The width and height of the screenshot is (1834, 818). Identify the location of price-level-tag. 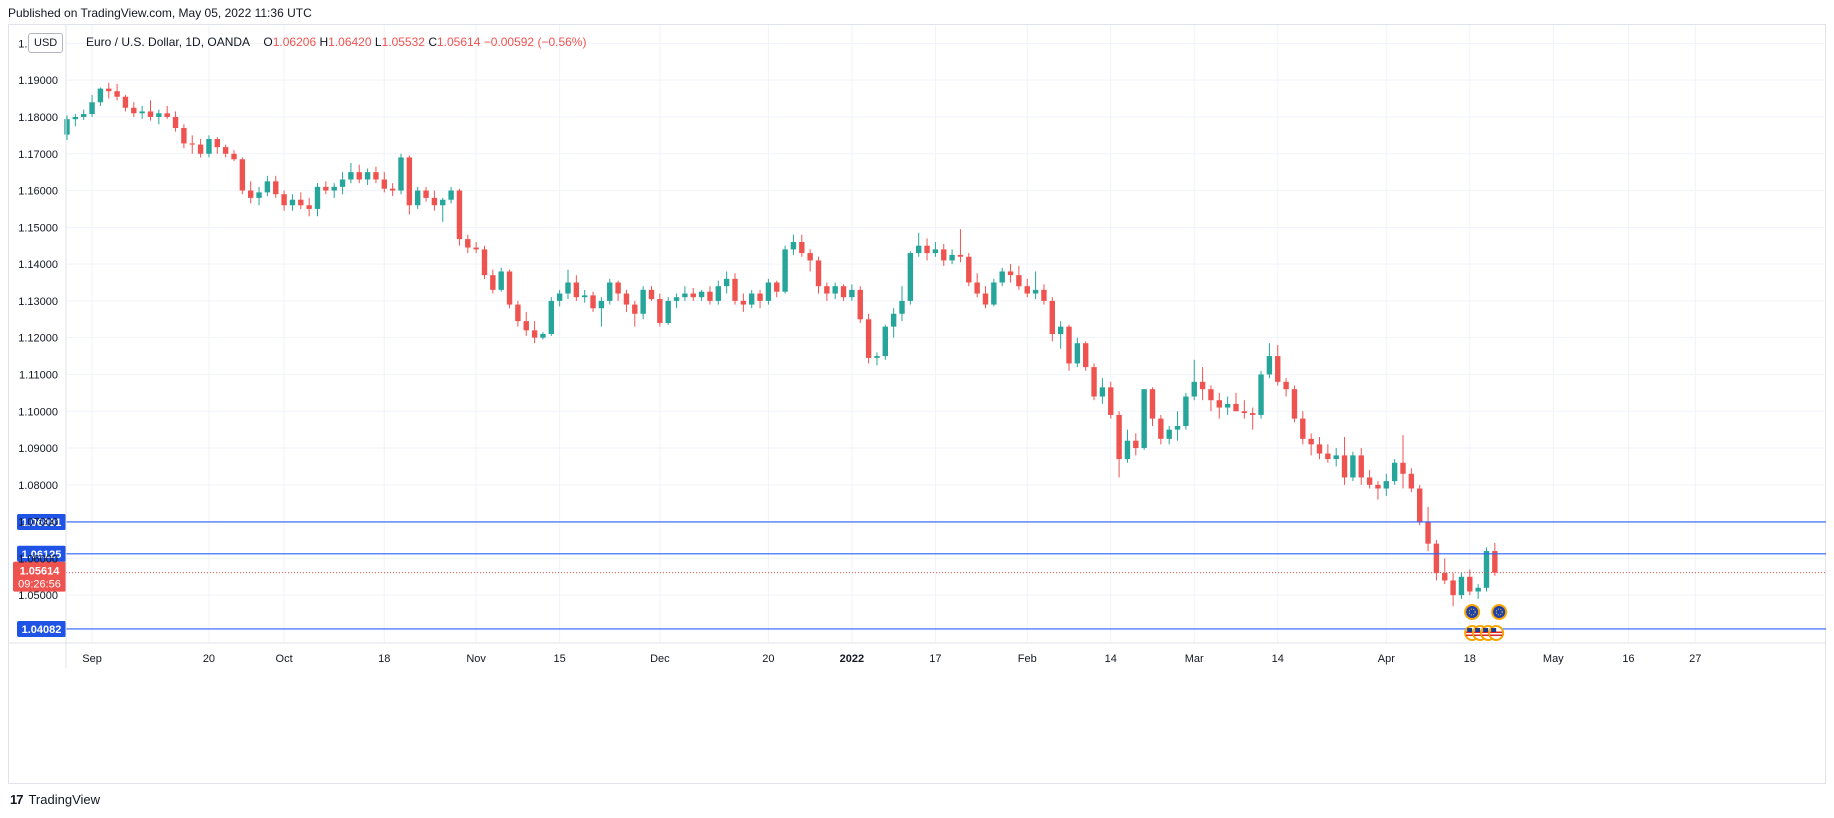
(41, 628).